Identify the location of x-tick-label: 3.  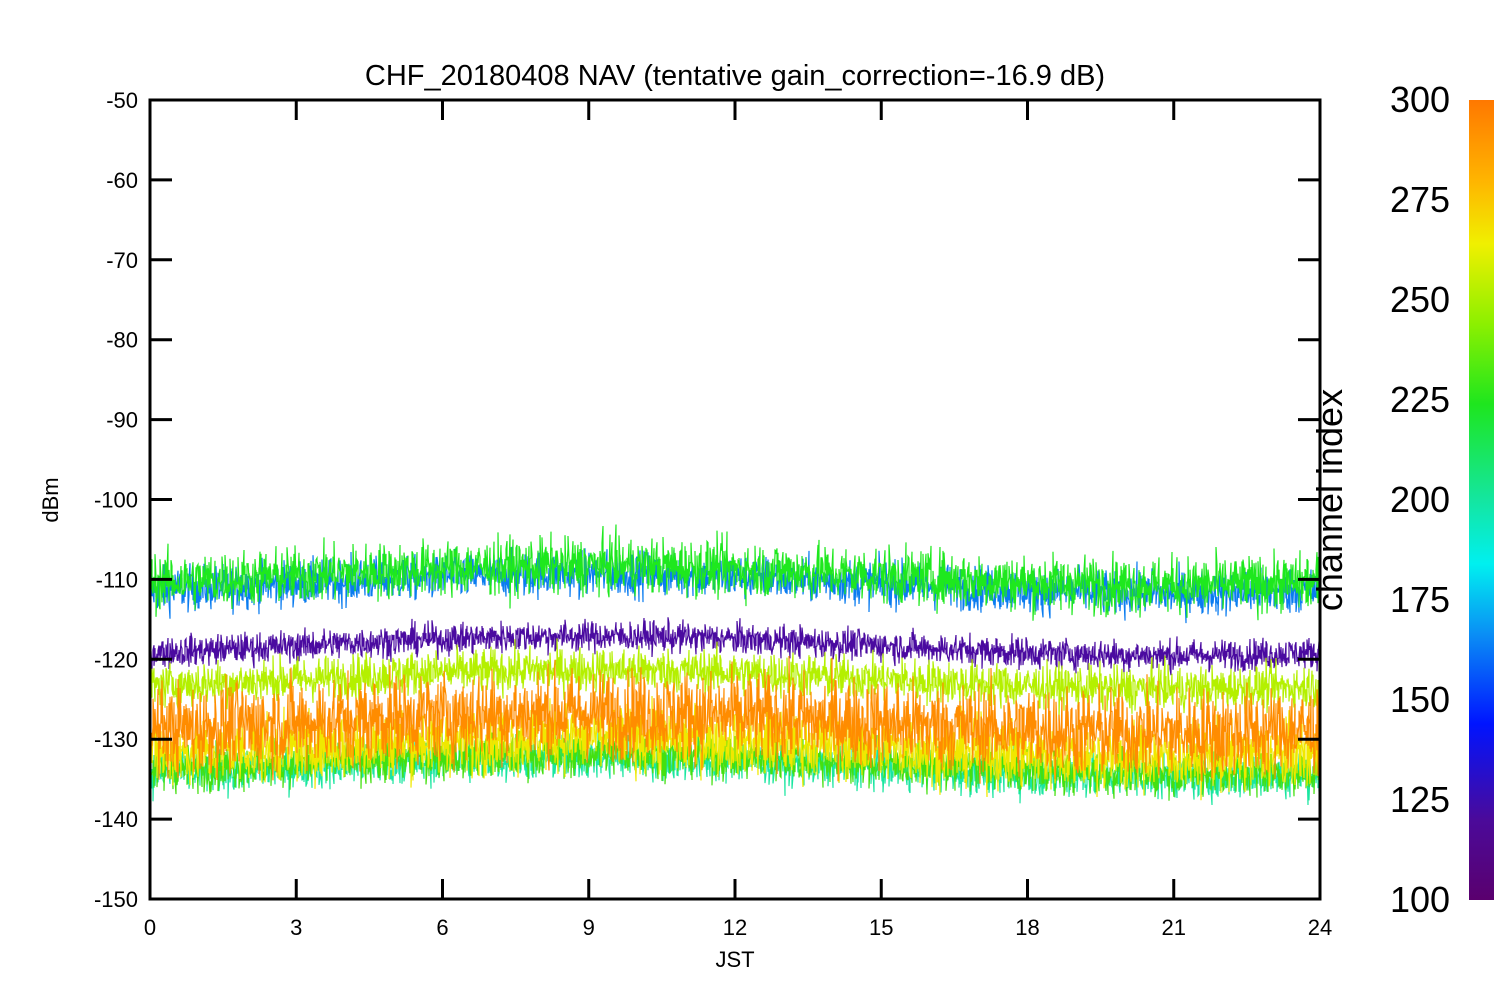
(296, 927).